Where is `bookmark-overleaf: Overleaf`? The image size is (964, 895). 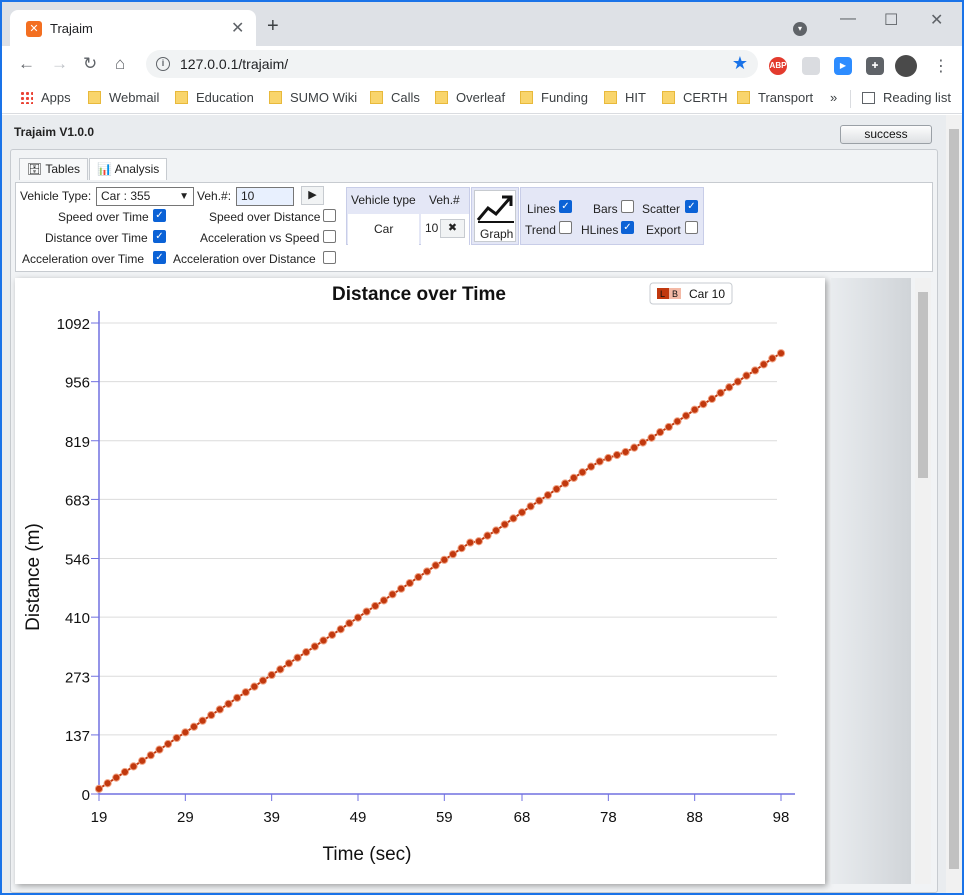 bookmark-overleaf: Overleaf is located at coordinates (470, 97).